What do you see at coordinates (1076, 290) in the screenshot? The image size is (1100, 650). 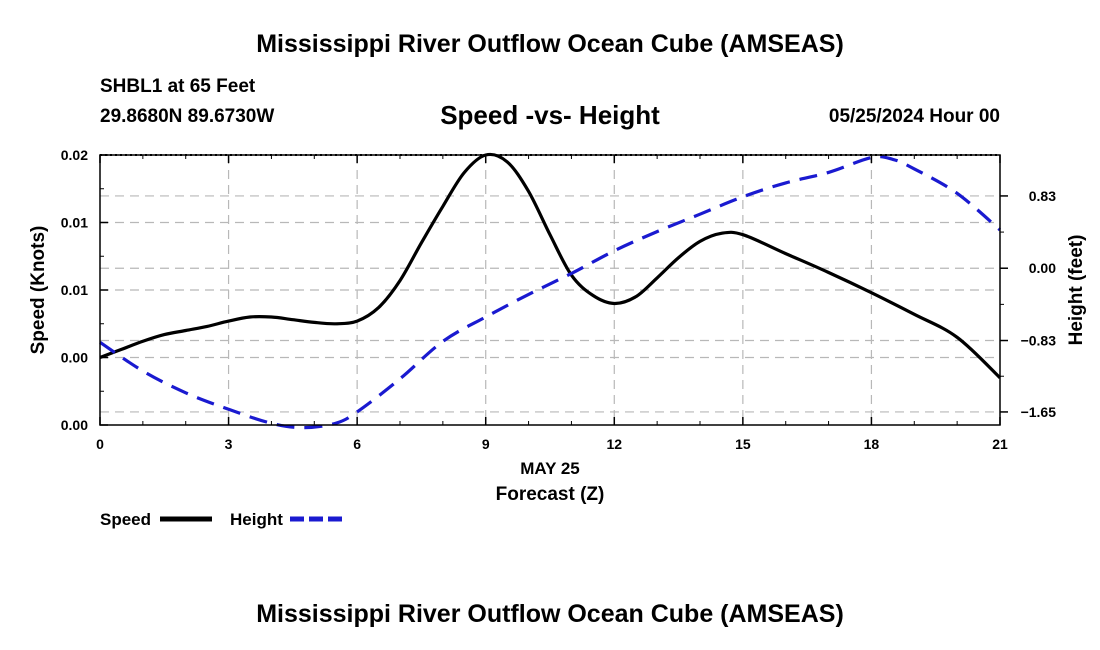 I see `y-right-axis-title: Height (feet)` at bounding box center [1076, 290].